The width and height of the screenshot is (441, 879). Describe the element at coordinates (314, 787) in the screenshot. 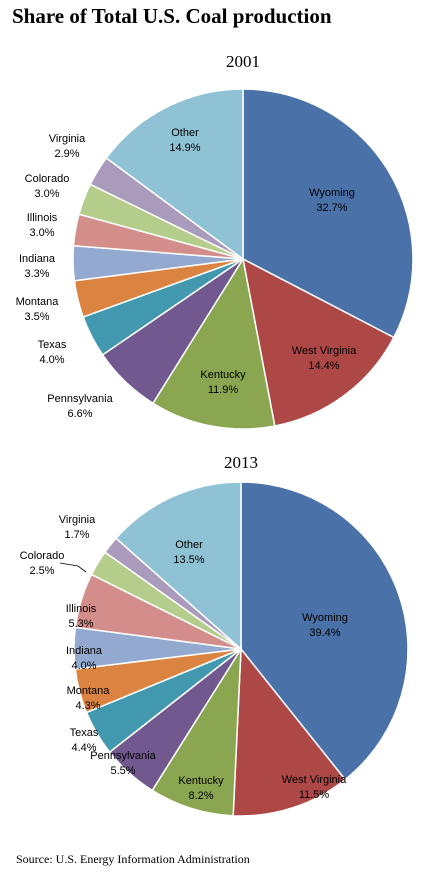

I see `slice-label-west-virginia: West Virginia 11.5%` at that location.